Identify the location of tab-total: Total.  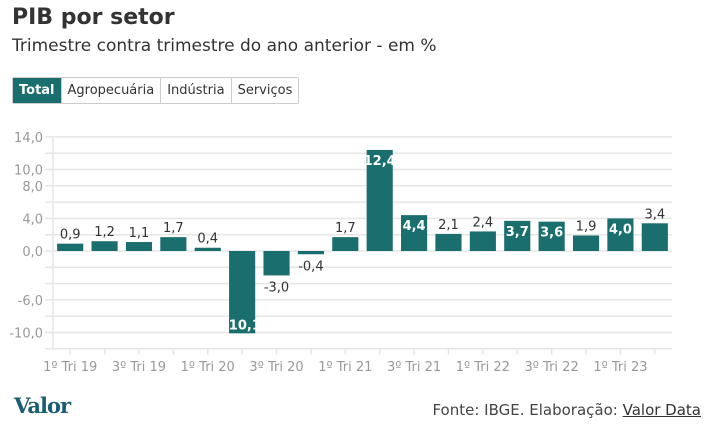
(37, 90).